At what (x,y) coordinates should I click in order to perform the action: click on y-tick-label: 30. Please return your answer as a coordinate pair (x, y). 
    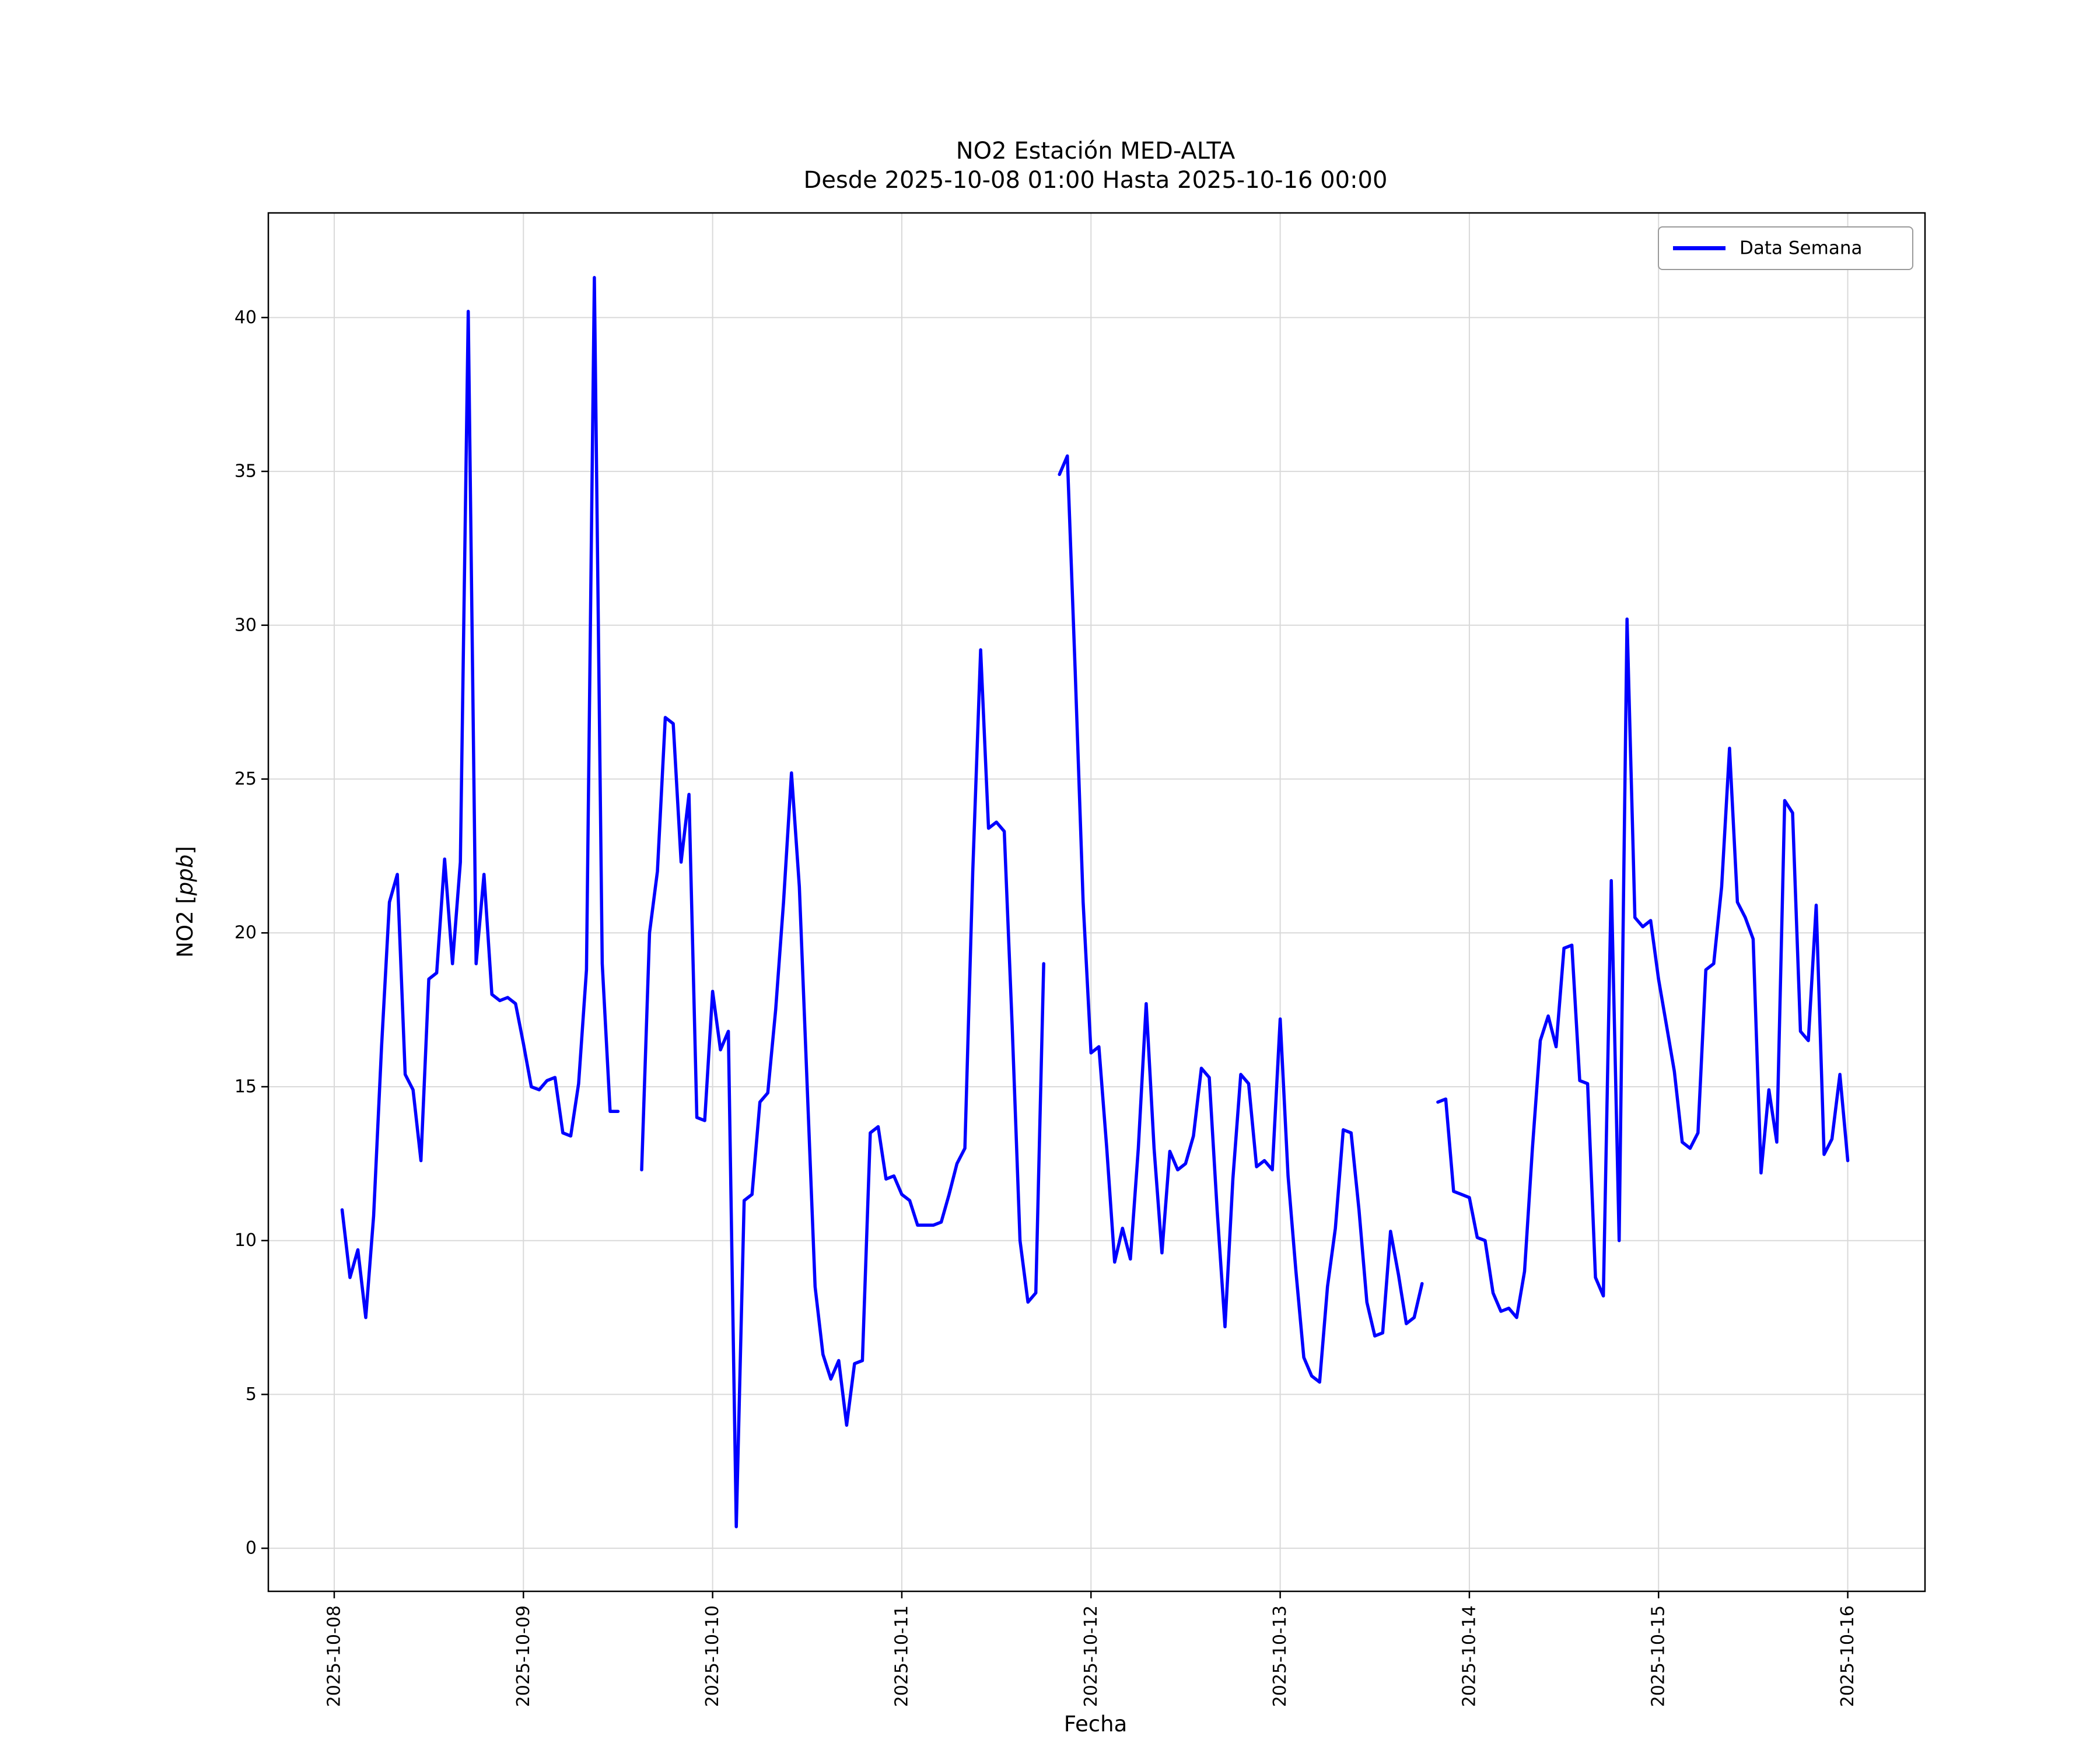
    Looking at the image, I should click on (246, 625).